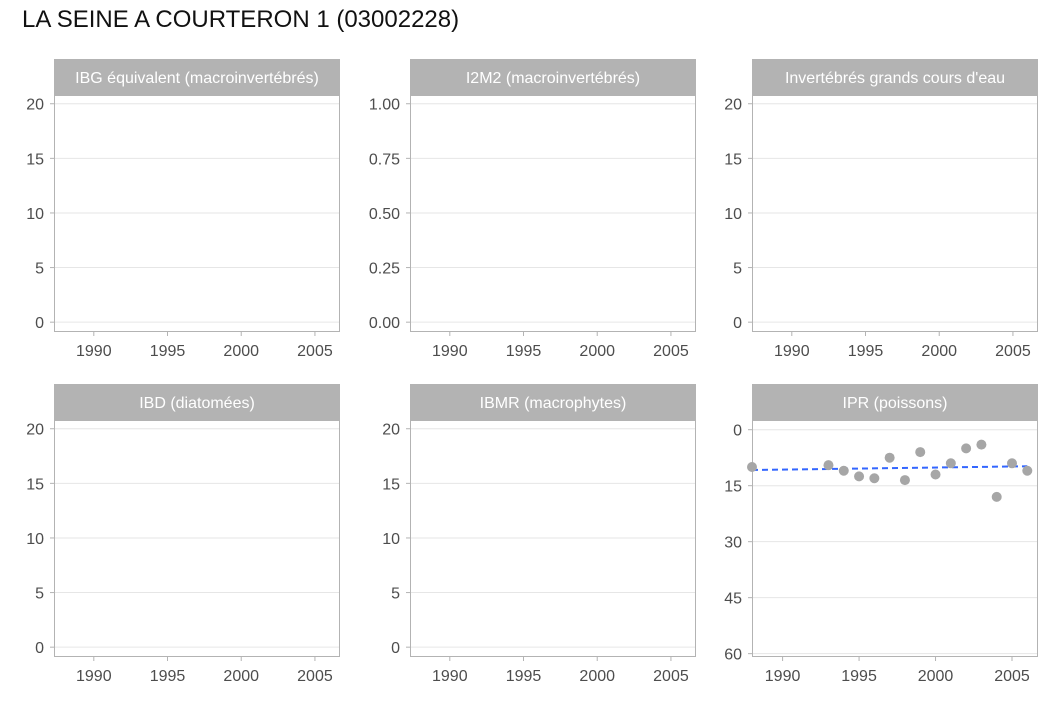 The width and height of the screenshot is (1062, 708). I want to click on panel-2-y-tick-label: 0.25, so click(384, 269).